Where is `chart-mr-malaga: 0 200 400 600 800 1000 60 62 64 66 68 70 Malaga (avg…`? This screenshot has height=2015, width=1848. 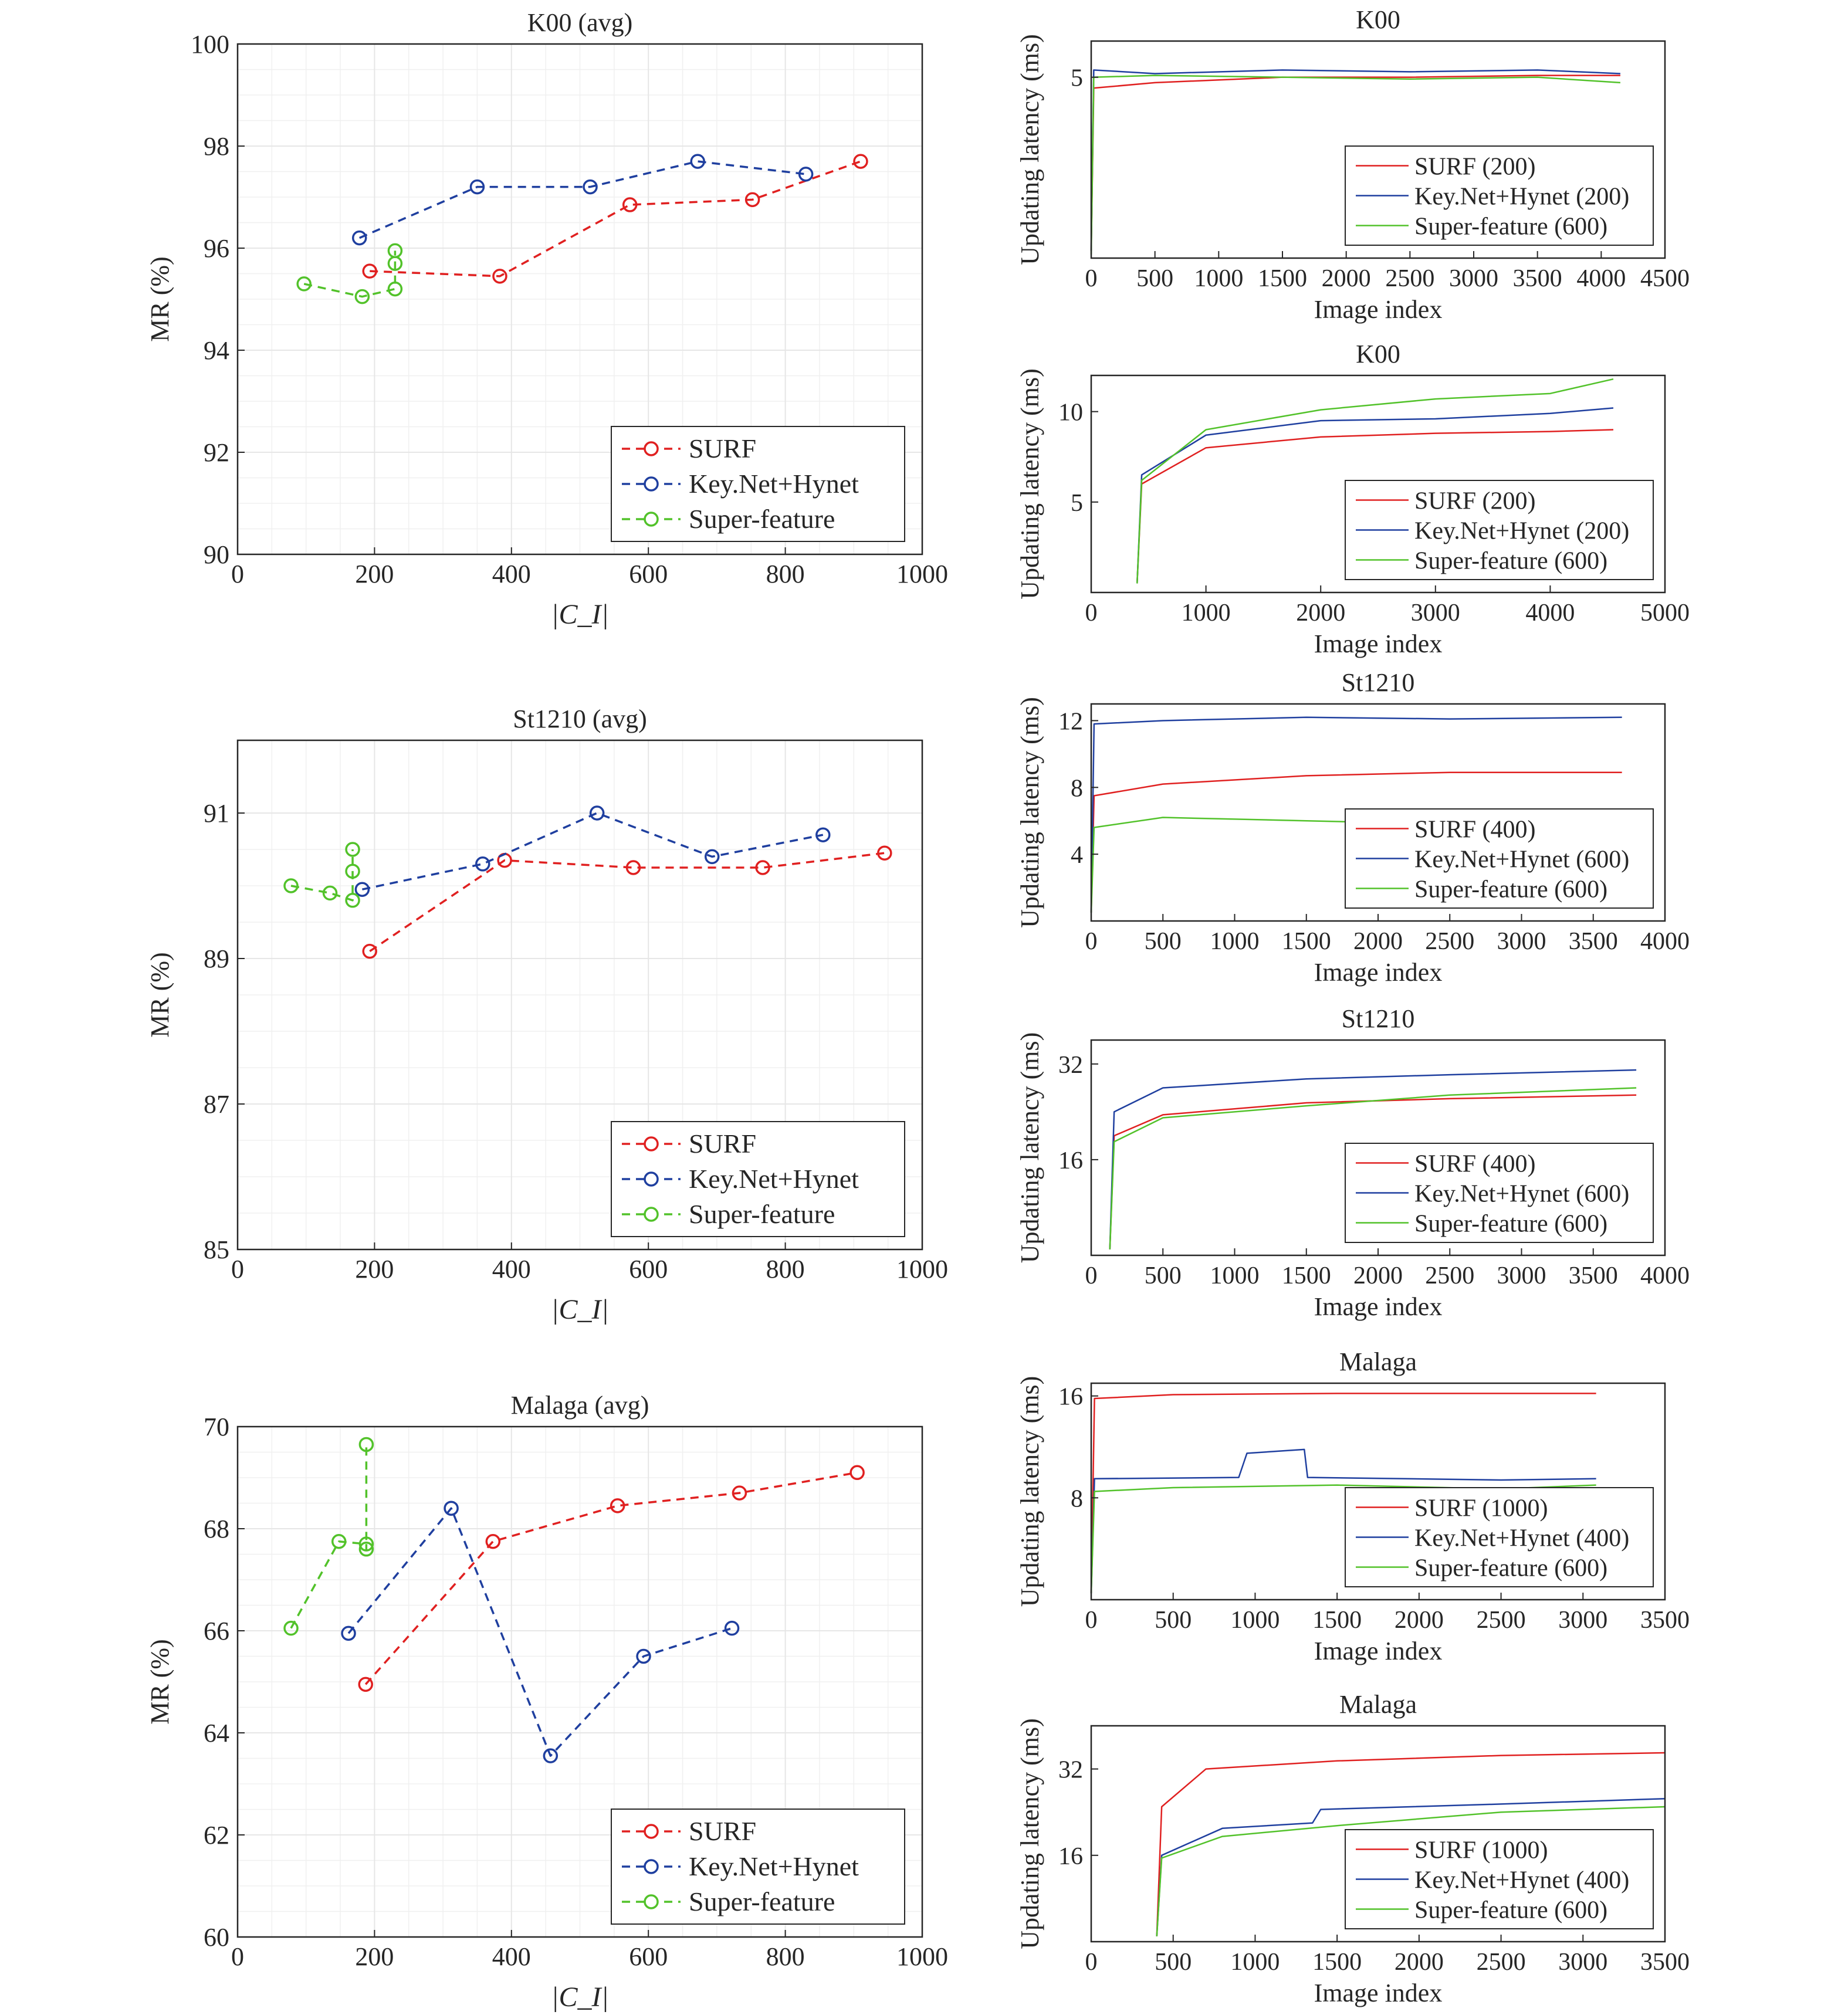
chart-mr-malaga: 0 200 400 600 800 1000 60 62 64 66 68 70 Malaga (avg… is located at coordinates (546, 1702).